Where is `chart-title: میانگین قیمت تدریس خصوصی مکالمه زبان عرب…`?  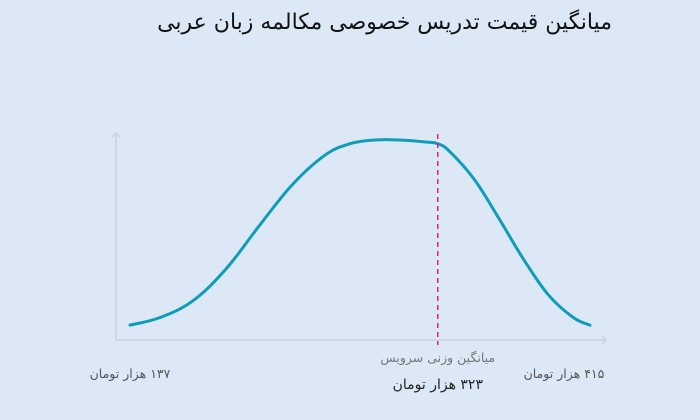
chart-title: میانگین قیمت تدریس خصوصی مکالمه زبان عرب… is located at coordinates (384, 22).